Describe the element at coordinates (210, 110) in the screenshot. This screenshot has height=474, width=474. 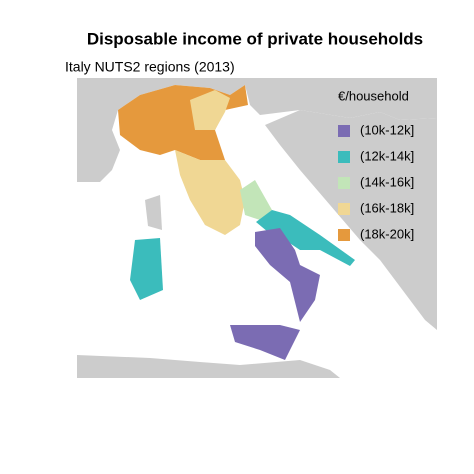
I see `region-veneto` at that location.